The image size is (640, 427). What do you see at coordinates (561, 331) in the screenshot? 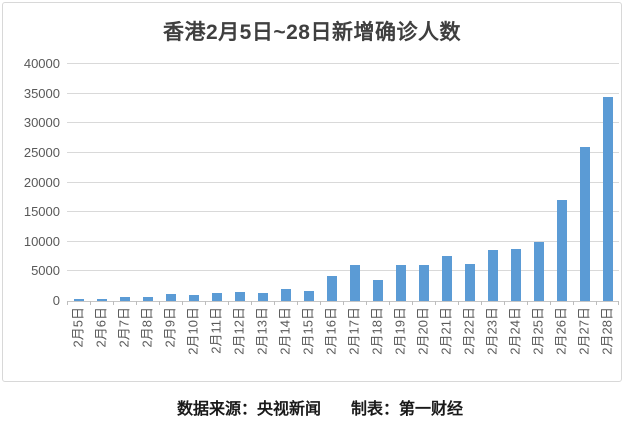
I see `x-axis-tick-label: 2月26日` at bounding box center [561, 331].